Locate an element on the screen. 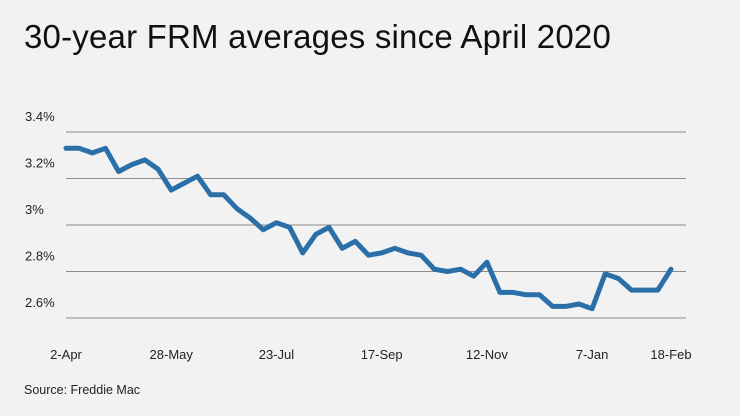 This screenshot has width=740, height=416. x-tick-label: 12-Nov is located at coordinates (487, 354).